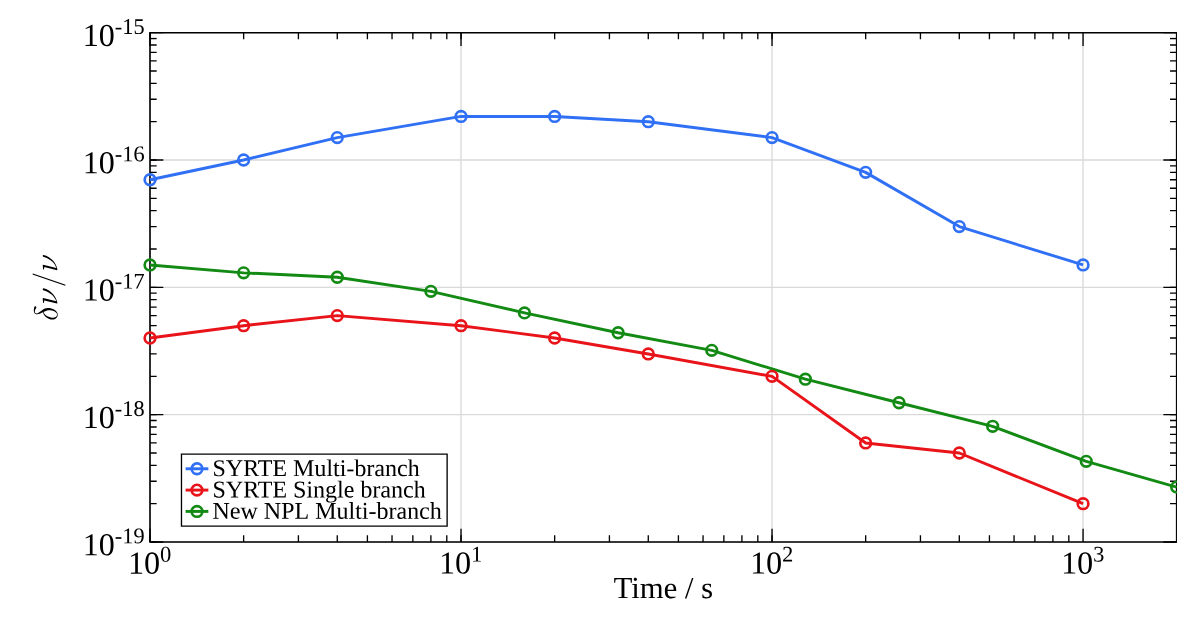 The width and height of the screenshot is (1177, 641). What do you see at coordinates (772, 560) in the screenshot?
I see `x-tick-label: 10$^{2}$` at bounding box center [772, 560].